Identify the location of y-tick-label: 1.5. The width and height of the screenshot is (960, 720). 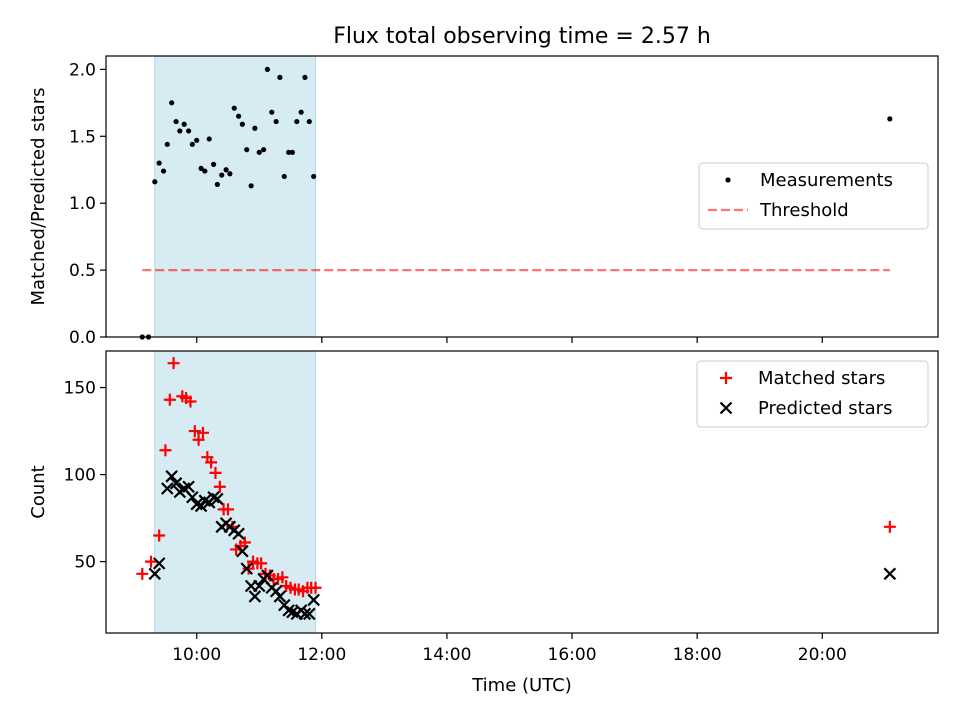
(82, 137).